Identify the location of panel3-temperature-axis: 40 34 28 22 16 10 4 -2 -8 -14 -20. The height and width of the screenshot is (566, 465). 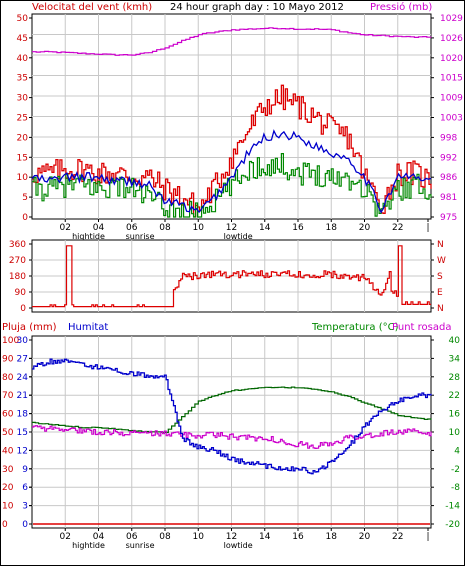
(445, 433).